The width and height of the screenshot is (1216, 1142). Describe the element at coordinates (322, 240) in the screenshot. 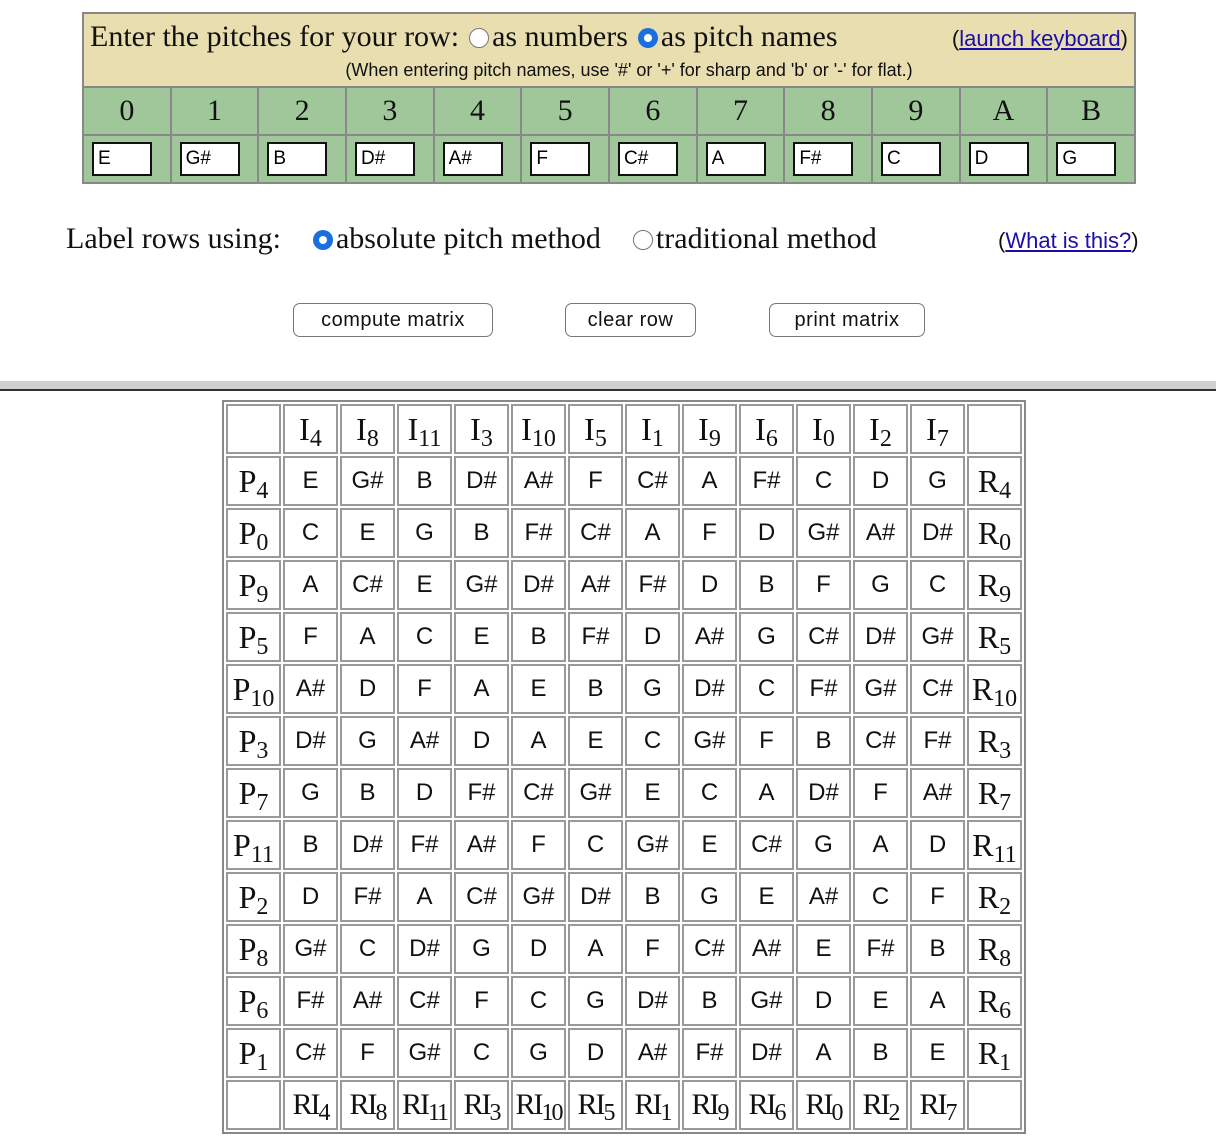

I see `absolute-pitch-radio` at that location.